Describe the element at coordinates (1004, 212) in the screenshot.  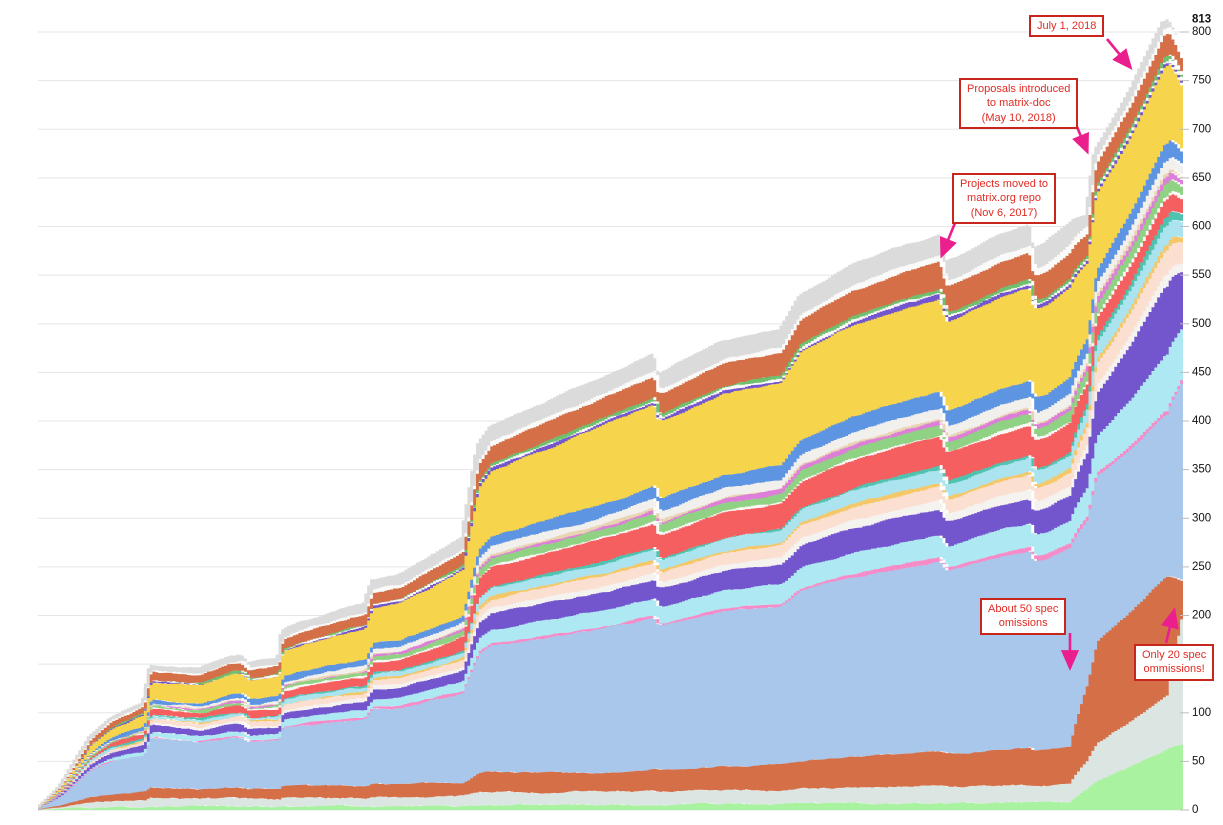
I see `annotation-line: (Nov 6, 2017)` at that location.